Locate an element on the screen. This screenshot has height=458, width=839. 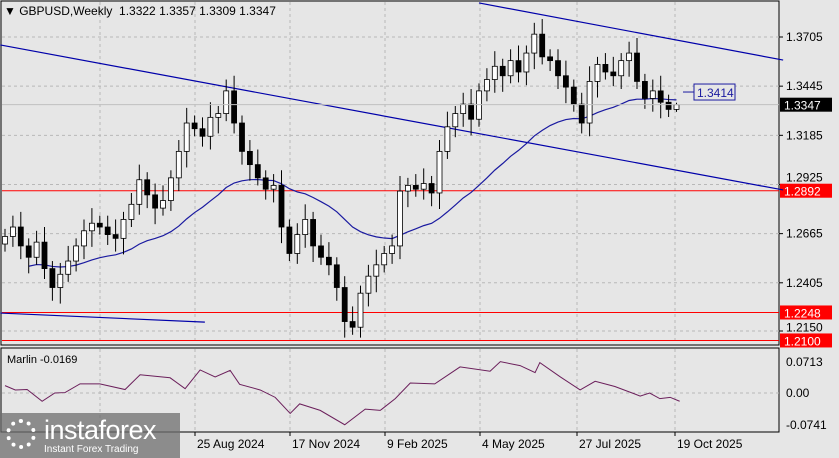
date-label: 4 May 2025 is located at coordinates (513, 444).